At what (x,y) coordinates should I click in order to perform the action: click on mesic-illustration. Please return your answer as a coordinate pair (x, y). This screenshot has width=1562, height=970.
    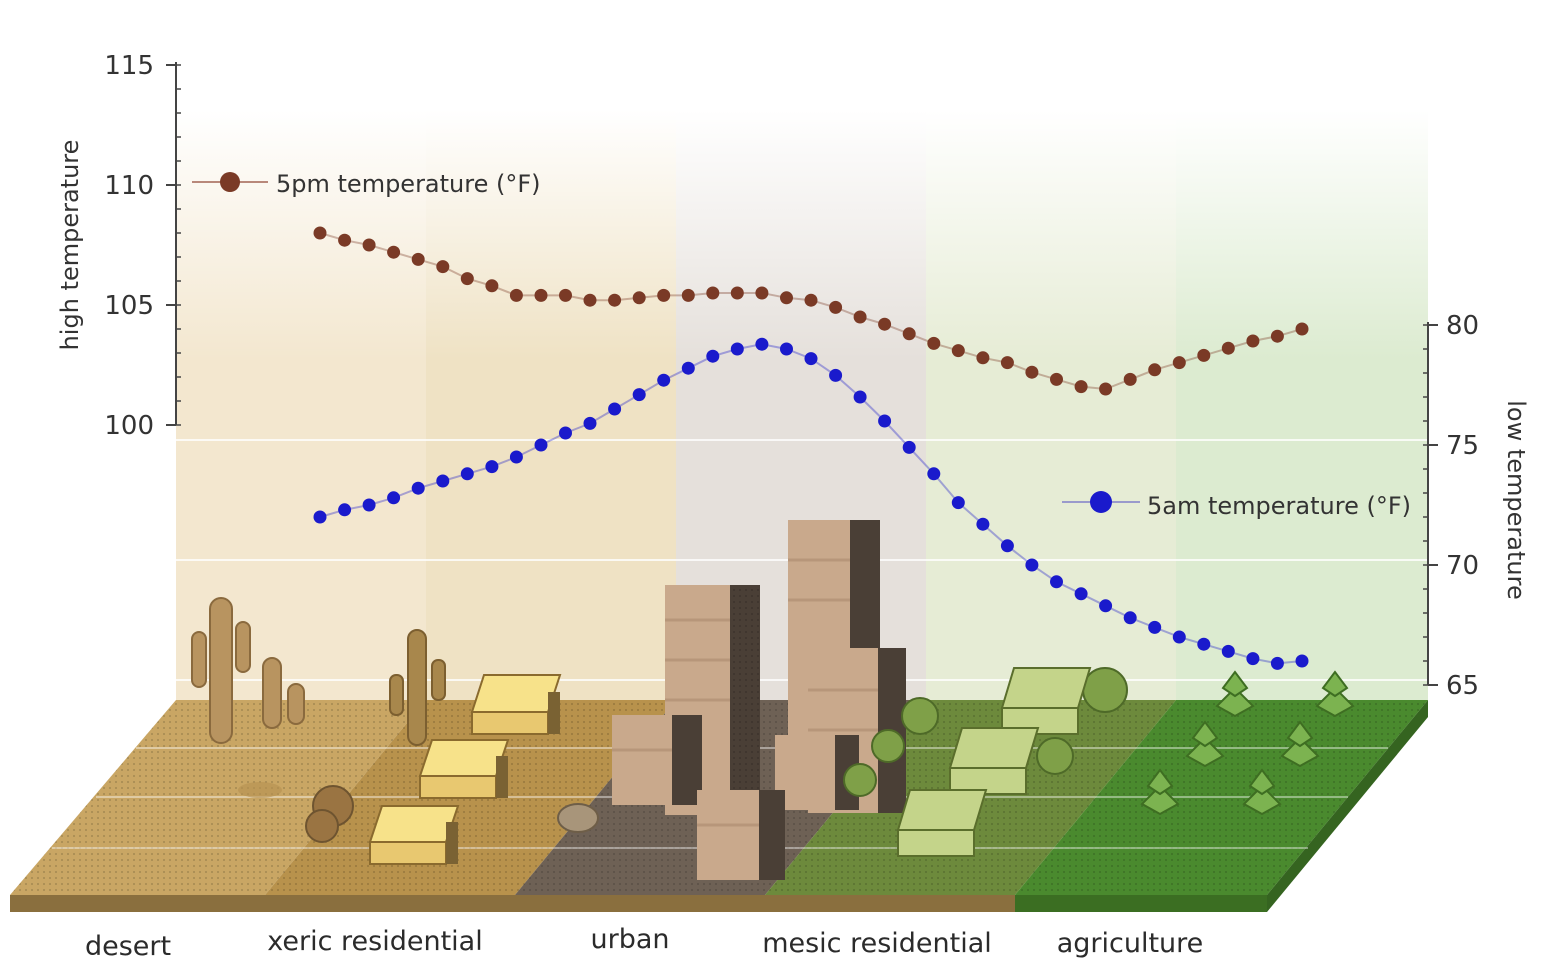
    Looking at the image, I should click on (985, 762).